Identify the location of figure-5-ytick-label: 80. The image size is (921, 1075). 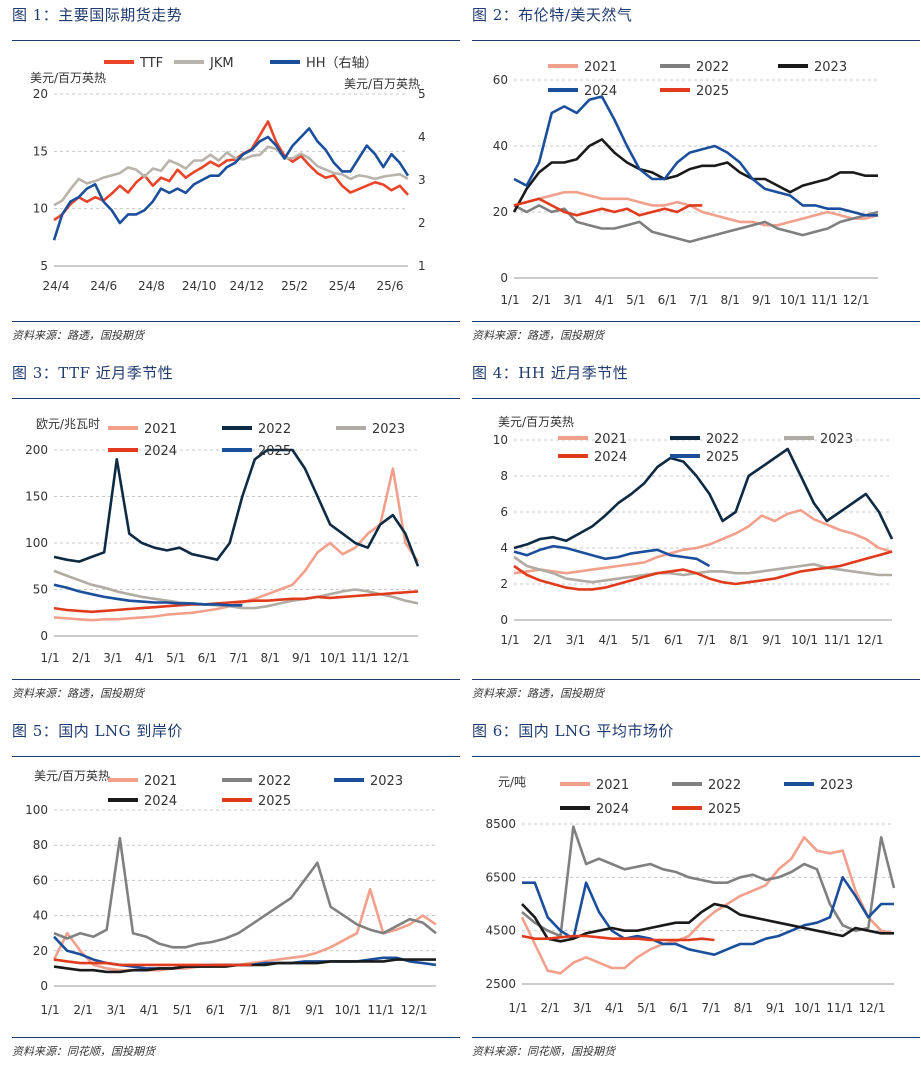
(40, 845).